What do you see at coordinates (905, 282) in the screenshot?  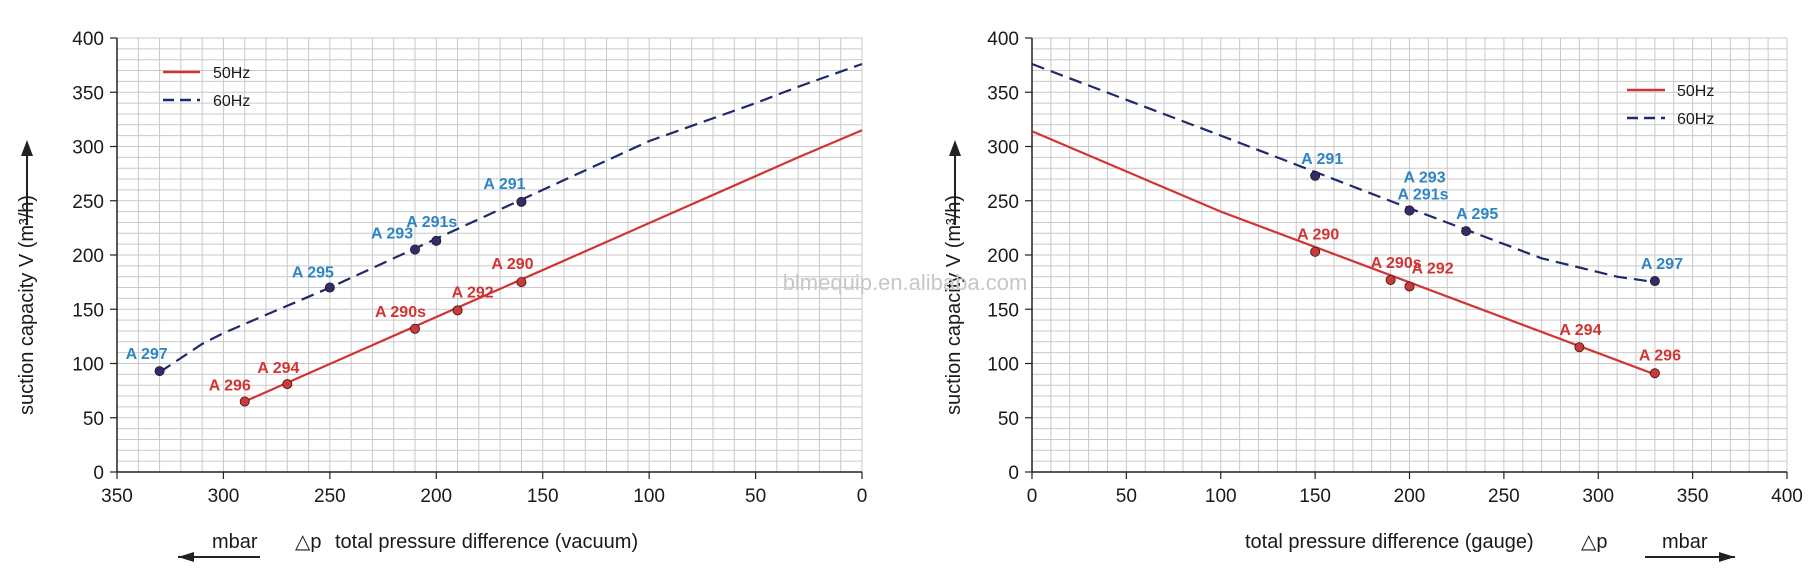 I see `watermark-text: blmequip.en.alibaba.com` at bounding box center [905, 282].